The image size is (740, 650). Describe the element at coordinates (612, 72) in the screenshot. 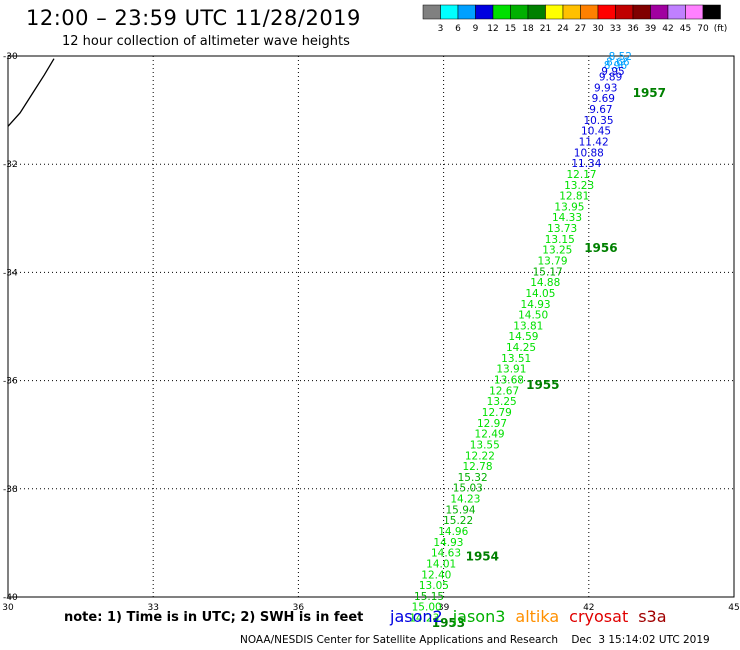

I see `swh-value: 9.95` at that location.